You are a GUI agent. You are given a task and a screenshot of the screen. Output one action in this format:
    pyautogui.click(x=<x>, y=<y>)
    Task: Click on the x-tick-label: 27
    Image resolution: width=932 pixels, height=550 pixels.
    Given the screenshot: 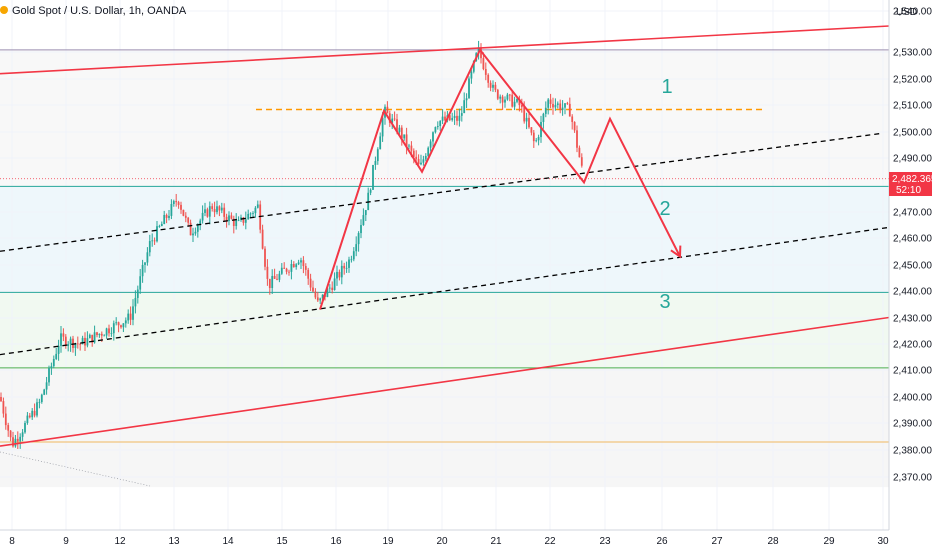 What is the action you would take?
    pyautogui.click(x=717, y=541)
    